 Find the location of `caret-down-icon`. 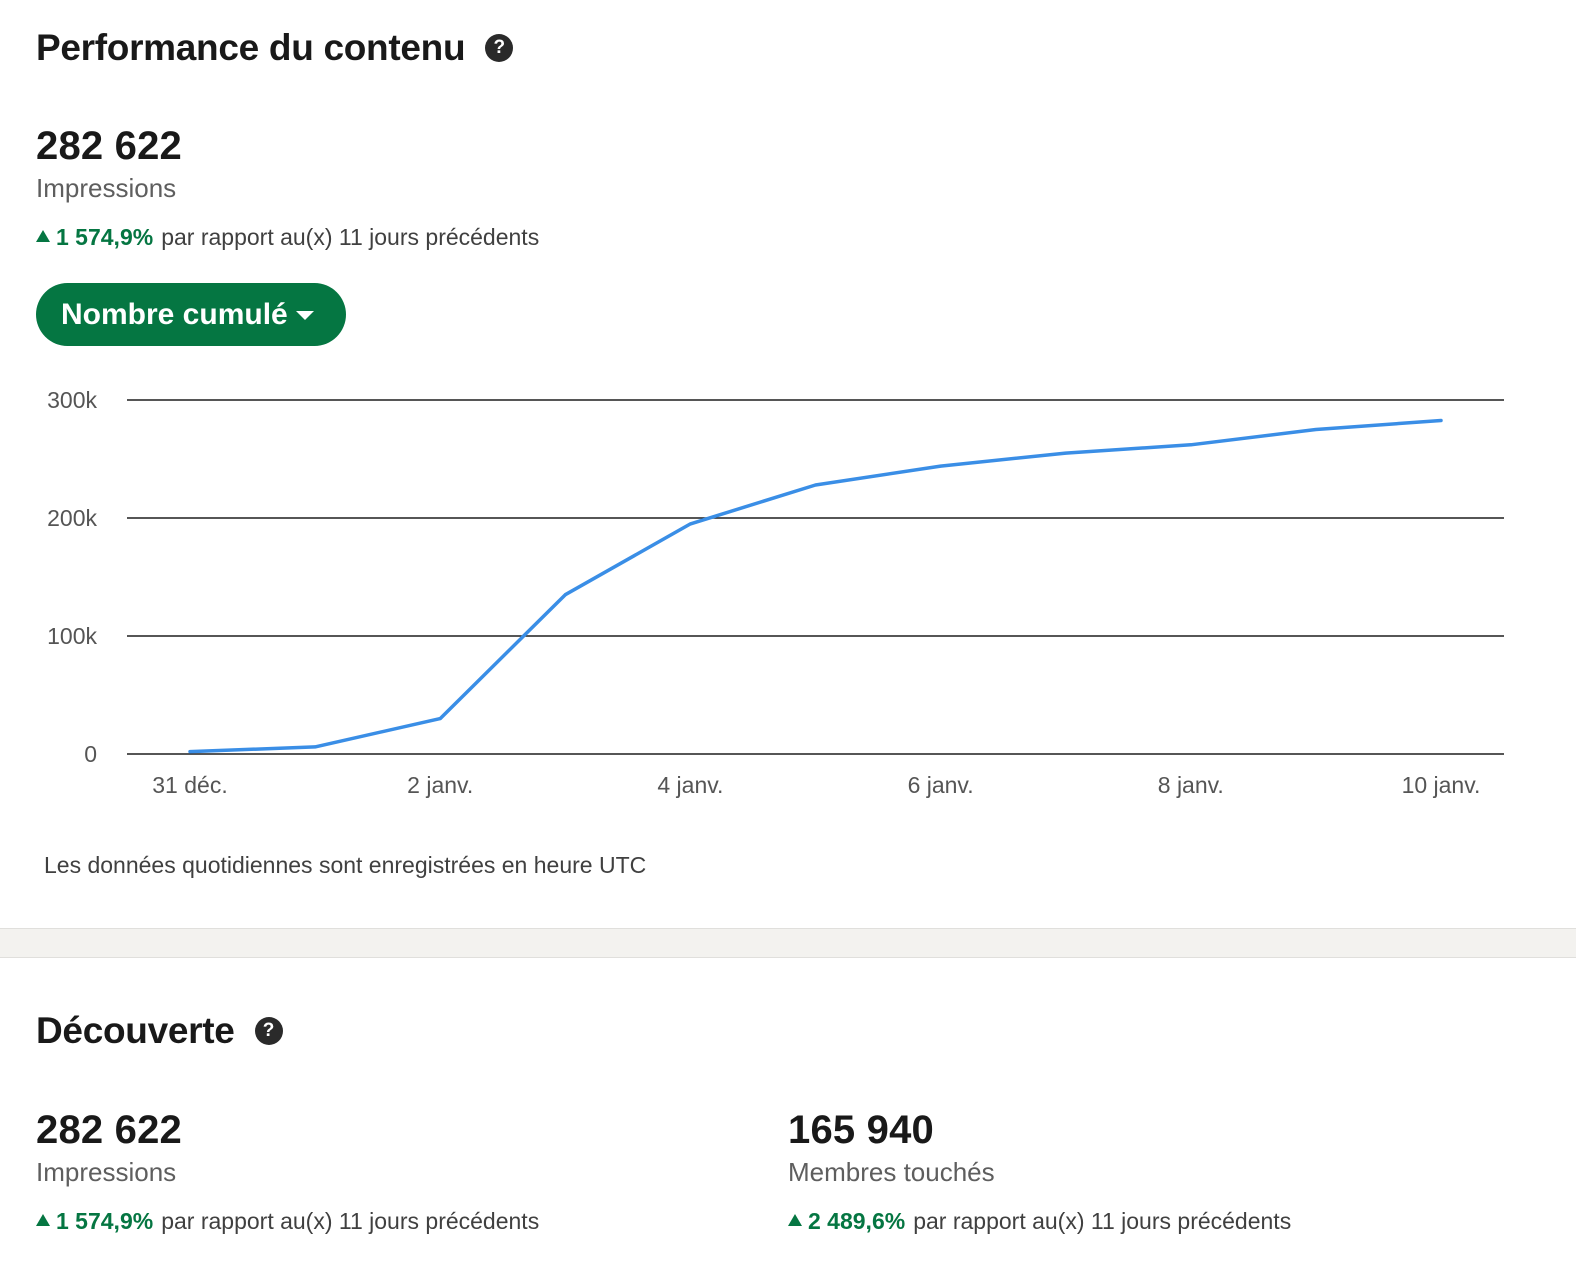

caret-down-icon is located at coordinates (304, 315).